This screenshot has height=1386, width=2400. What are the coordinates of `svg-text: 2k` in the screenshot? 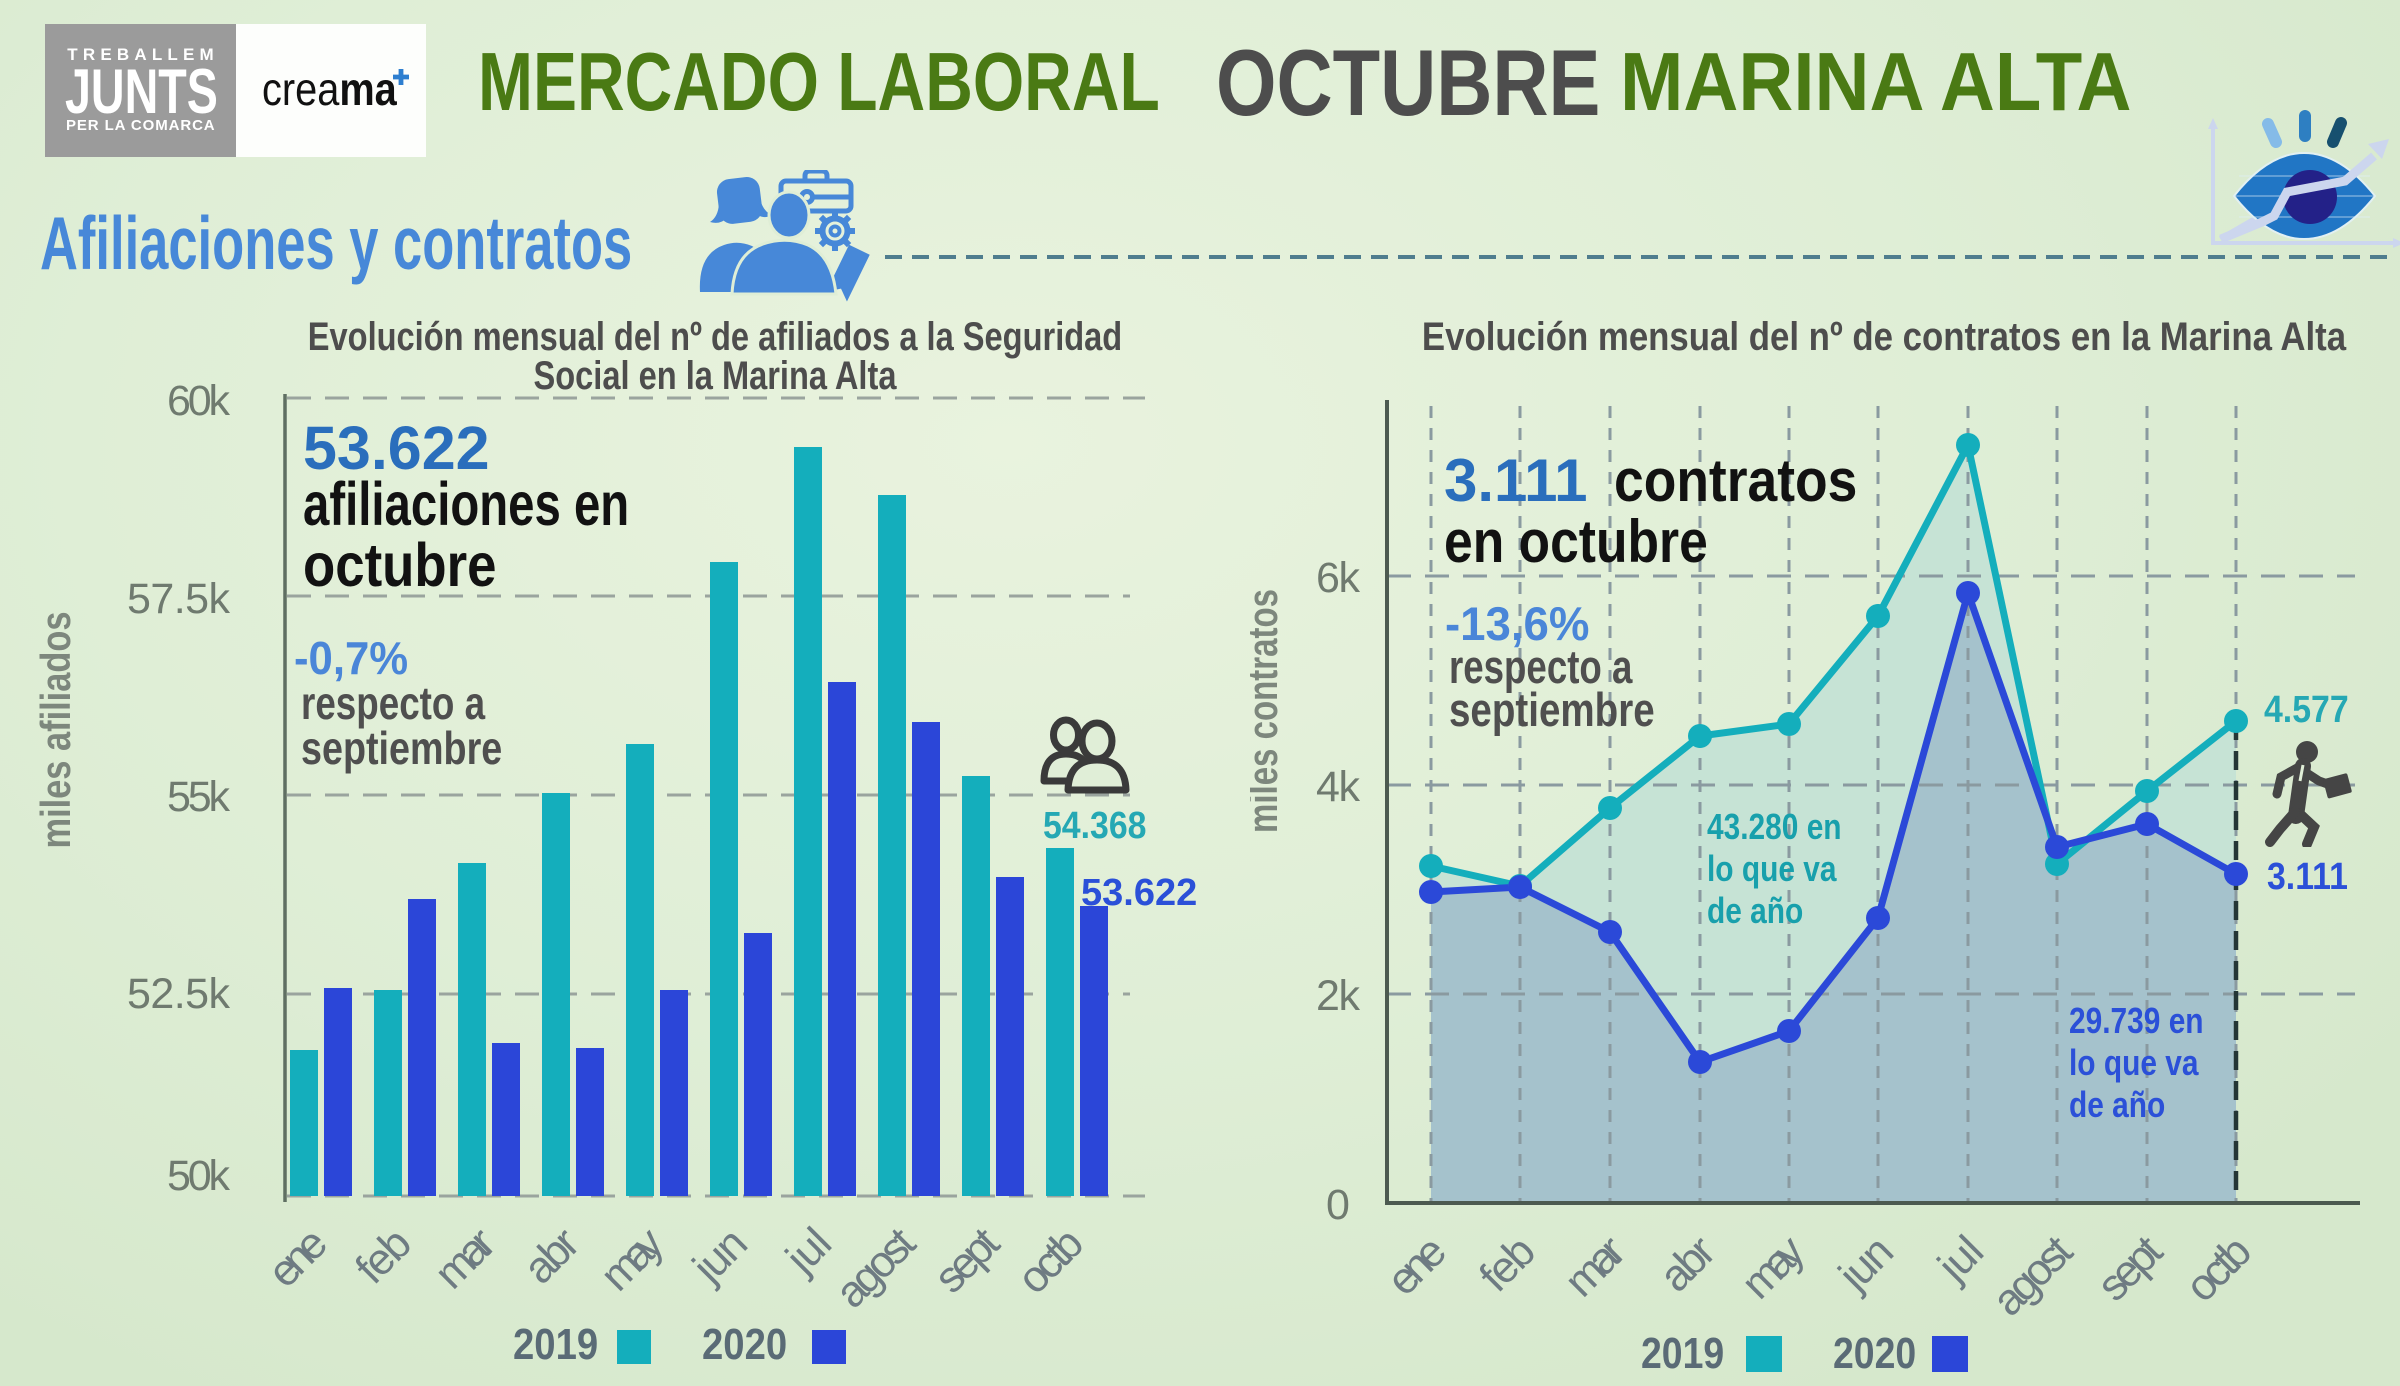 It's located at (1338, 996).